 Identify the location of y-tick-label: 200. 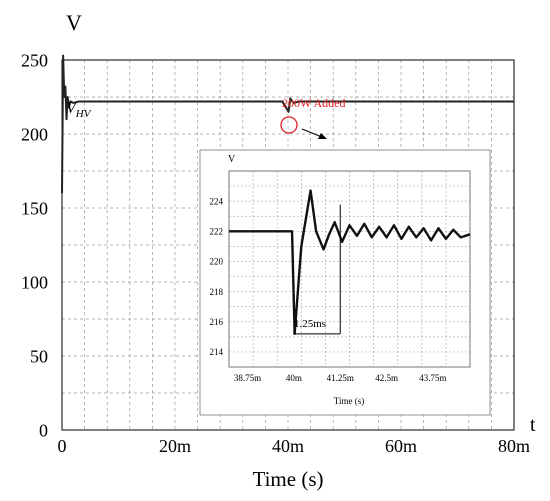
(34, 134).